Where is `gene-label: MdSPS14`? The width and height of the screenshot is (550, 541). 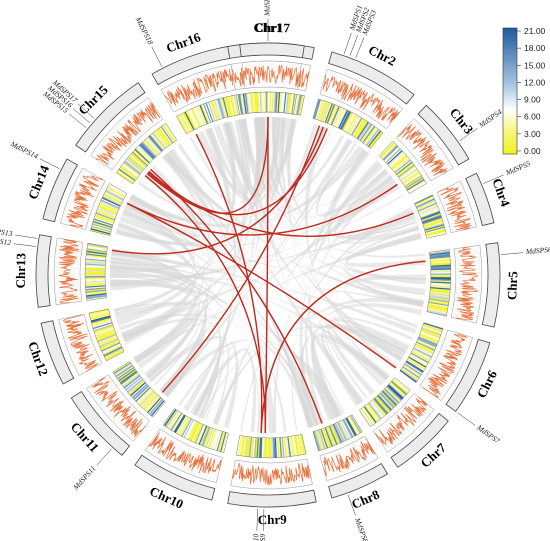 gene-label: MdSPS14 is located at coordinates (24, 150).